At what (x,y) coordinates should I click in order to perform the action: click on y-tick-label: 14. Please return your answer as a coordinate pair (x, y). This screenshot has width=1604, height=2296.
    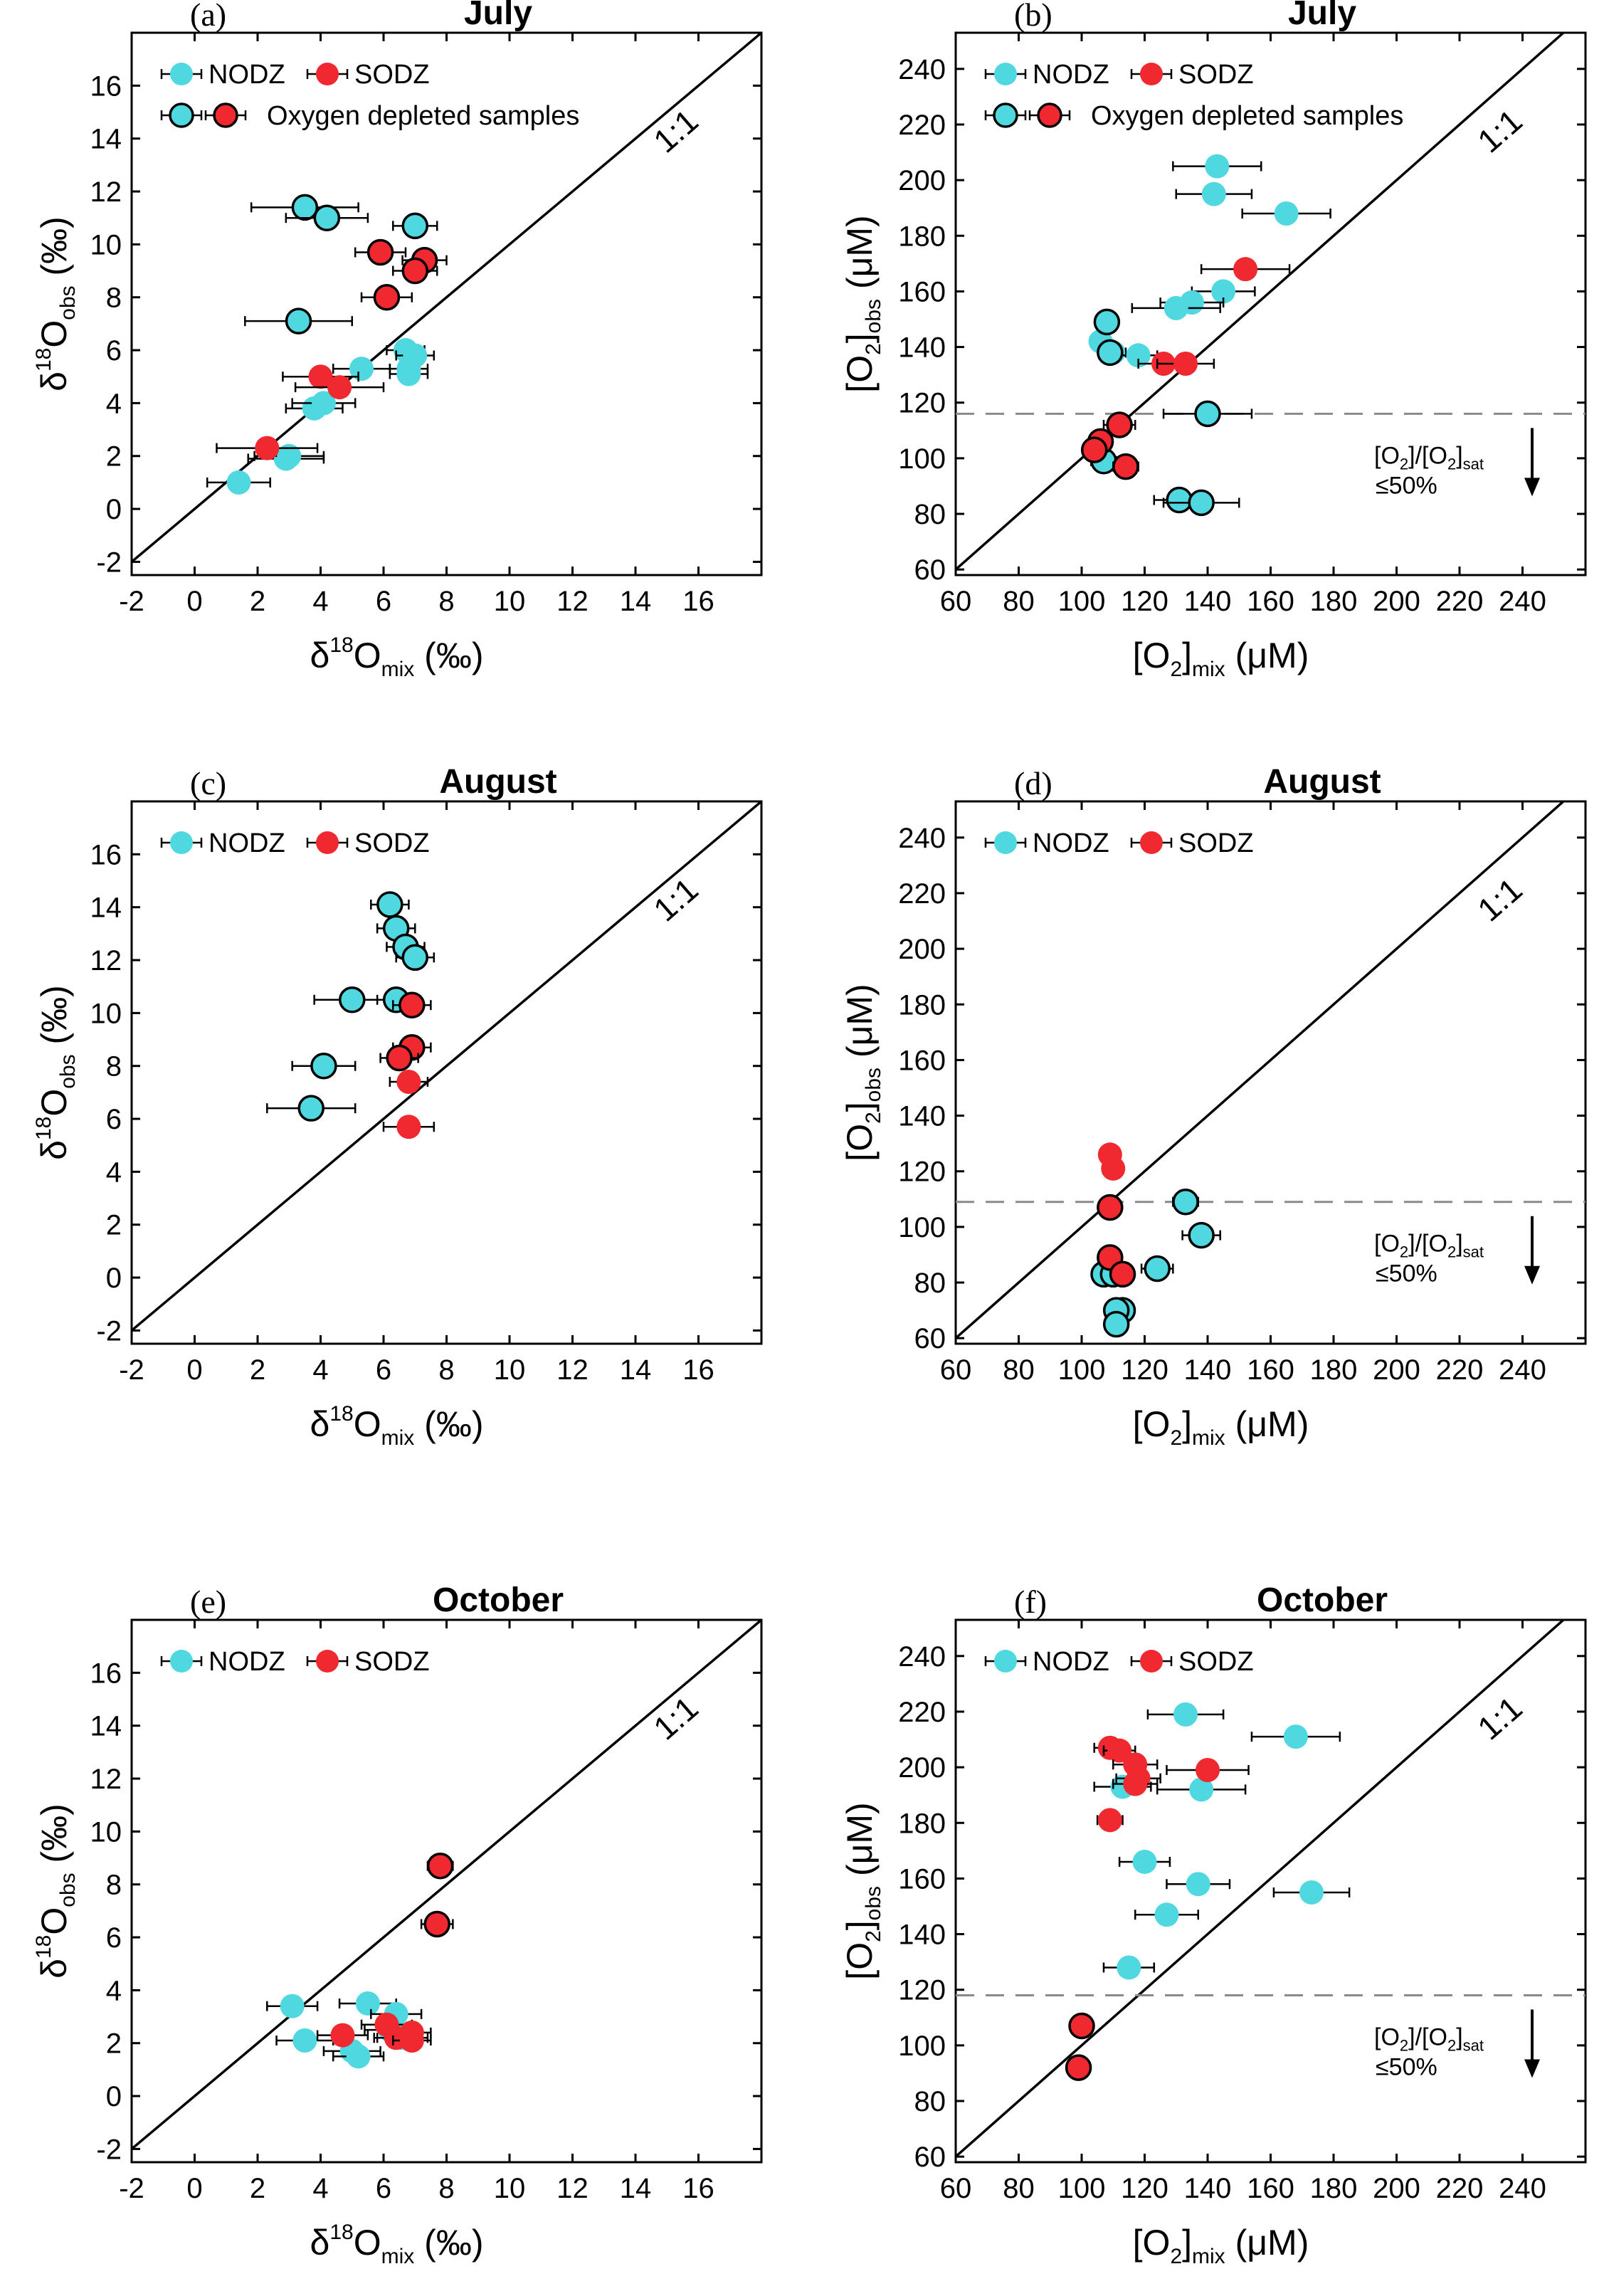
    Looking at the image, I should click on (106, 139).